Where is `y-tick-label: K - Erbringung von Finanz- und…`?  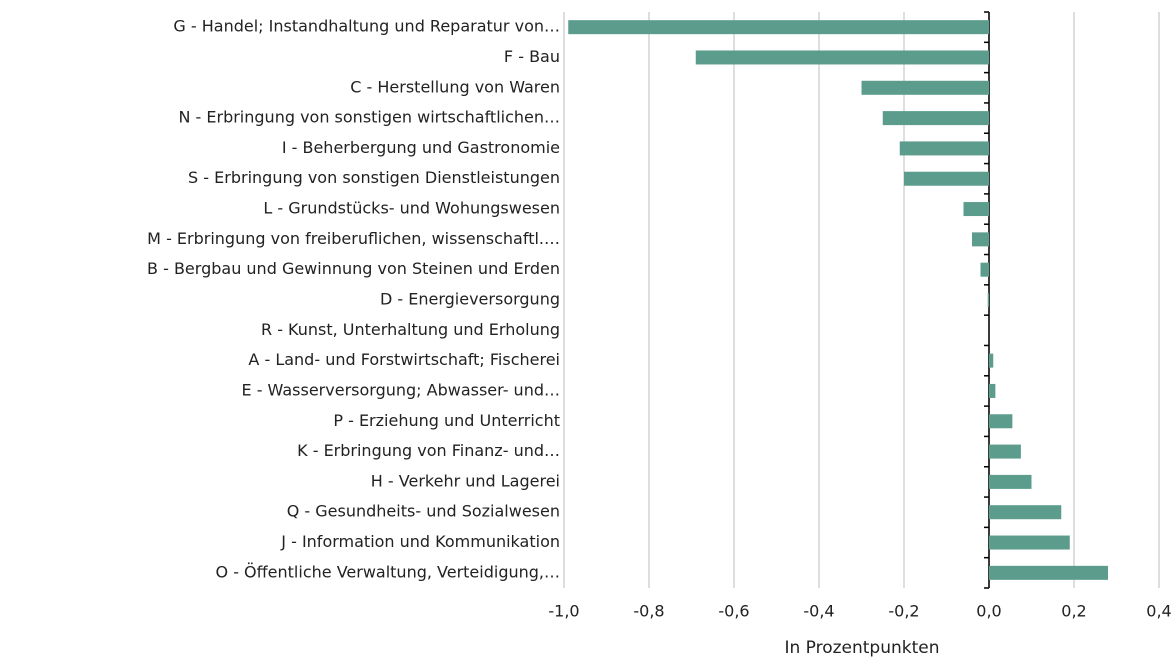 y-tick-label: K - Erbringung von Finanz- und… is located at coordinates (428, 450).